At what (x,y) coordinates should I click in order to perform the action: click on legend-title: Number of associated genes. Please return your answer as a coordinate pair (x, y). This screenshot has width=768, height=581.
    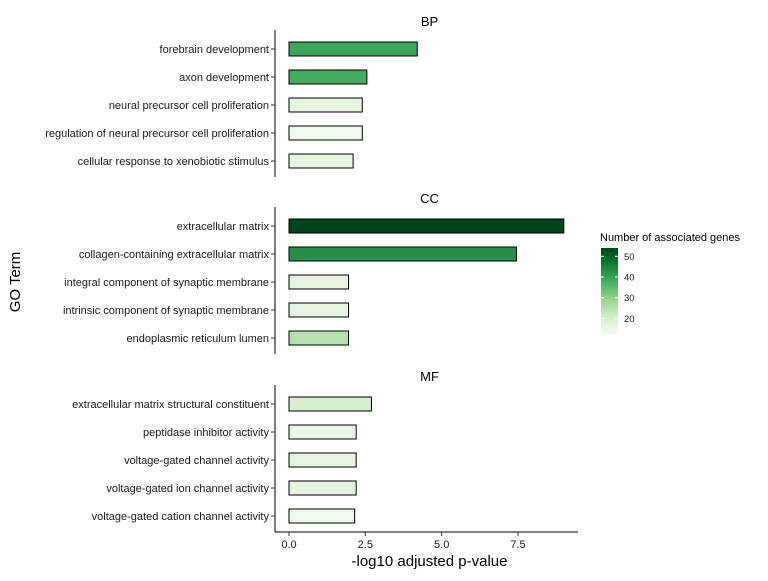
    Looking at the image, I should click on (670, 238).